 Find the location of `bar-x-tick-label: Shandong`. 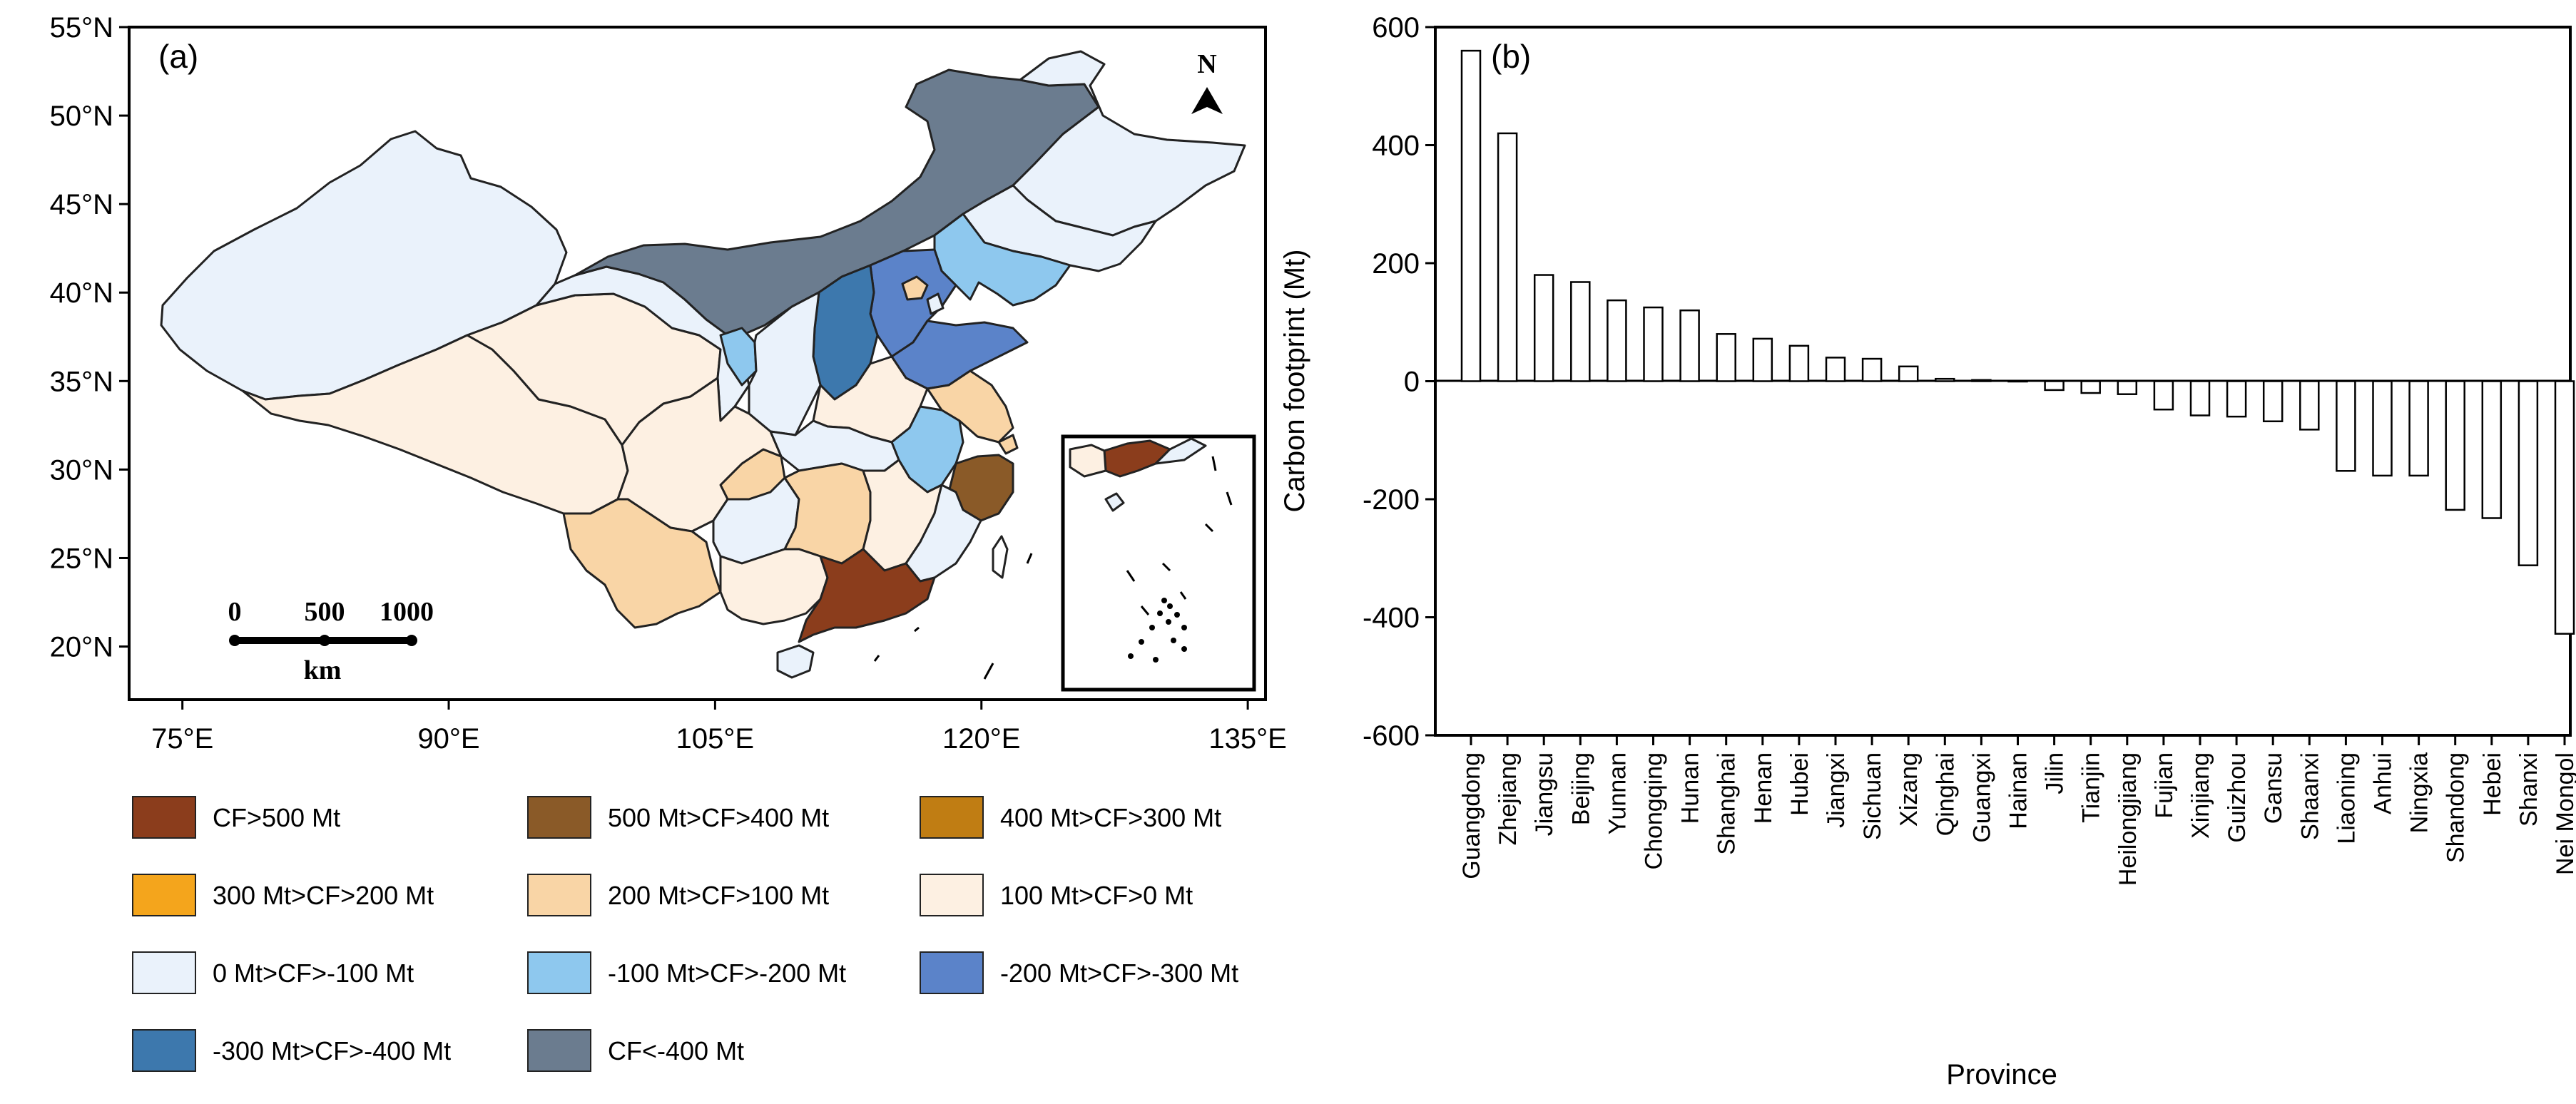

bar-x-tick-label: Shandong is located at coordinates (2456, 808).